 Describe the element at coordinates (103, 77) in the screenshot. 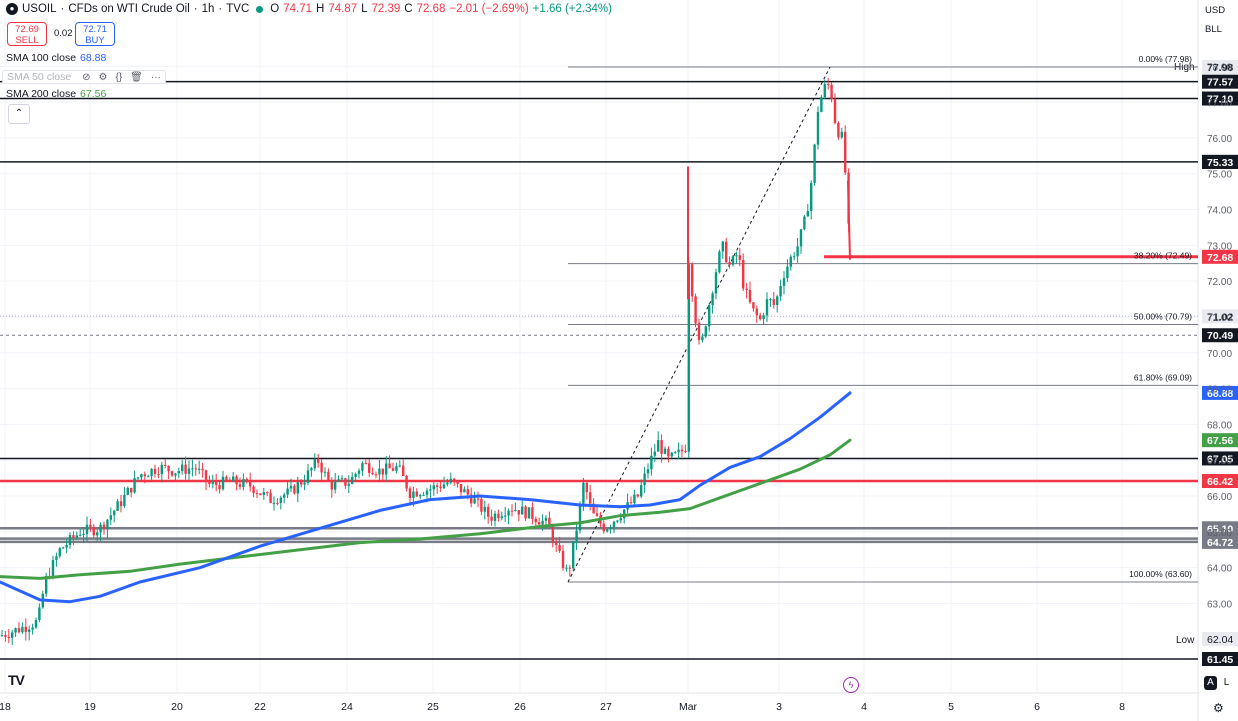

I see `settings-icon: ⚙` at that location.